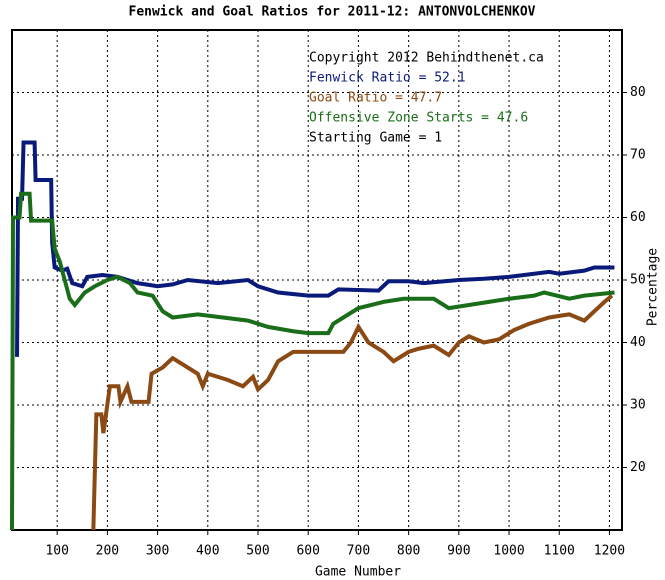  I want to click on x-tick-label: 200, so click(107, 551).